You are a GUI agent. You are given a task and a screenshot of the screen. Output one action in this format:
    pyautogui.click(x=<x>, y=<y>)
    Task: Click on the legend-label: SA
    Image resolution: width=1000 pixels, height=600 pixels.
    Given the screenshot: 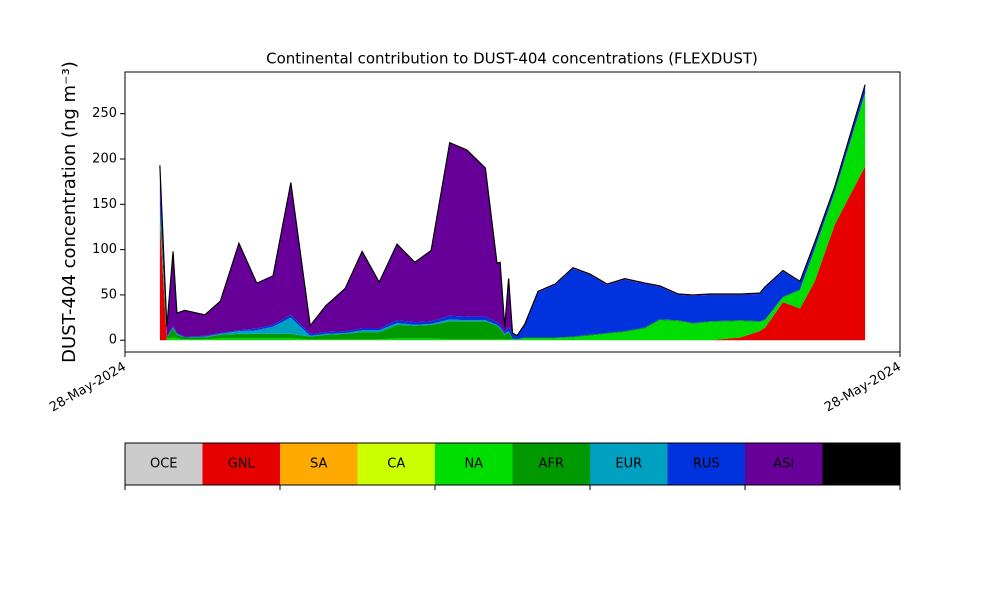 What is the action you would take?
    pyautogui.click(x=318, y=464)
    